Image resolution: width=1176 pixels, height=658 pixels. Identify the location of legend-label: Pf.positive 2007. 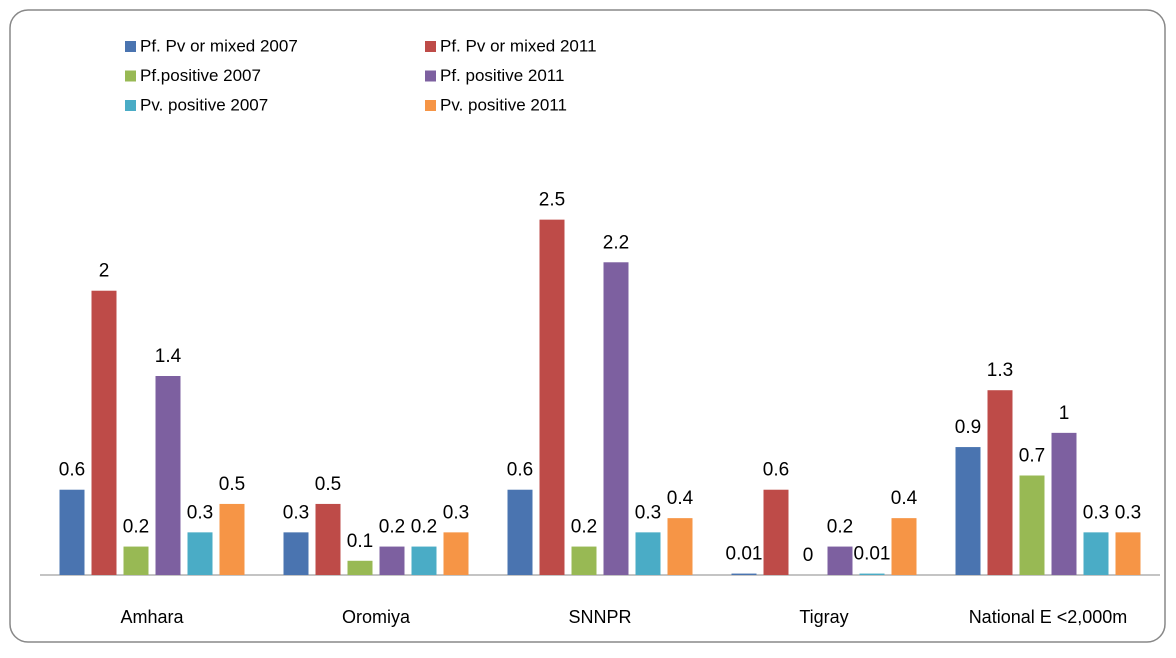
(200, 75).